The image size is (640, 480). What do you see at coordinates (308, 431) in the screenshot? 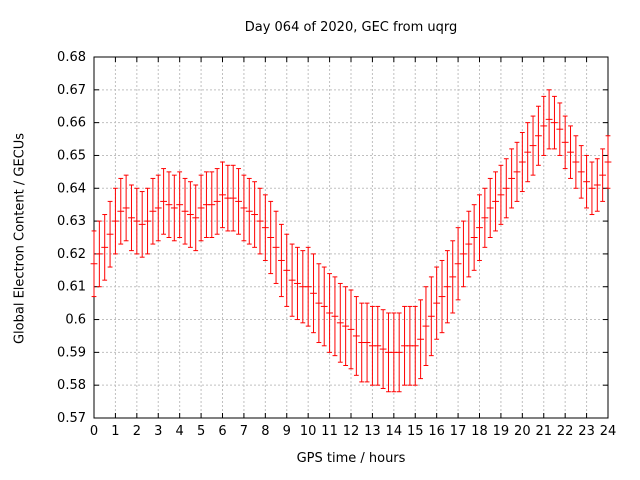
I see `x-tick-label: 10` at bounding box center [308, 431].